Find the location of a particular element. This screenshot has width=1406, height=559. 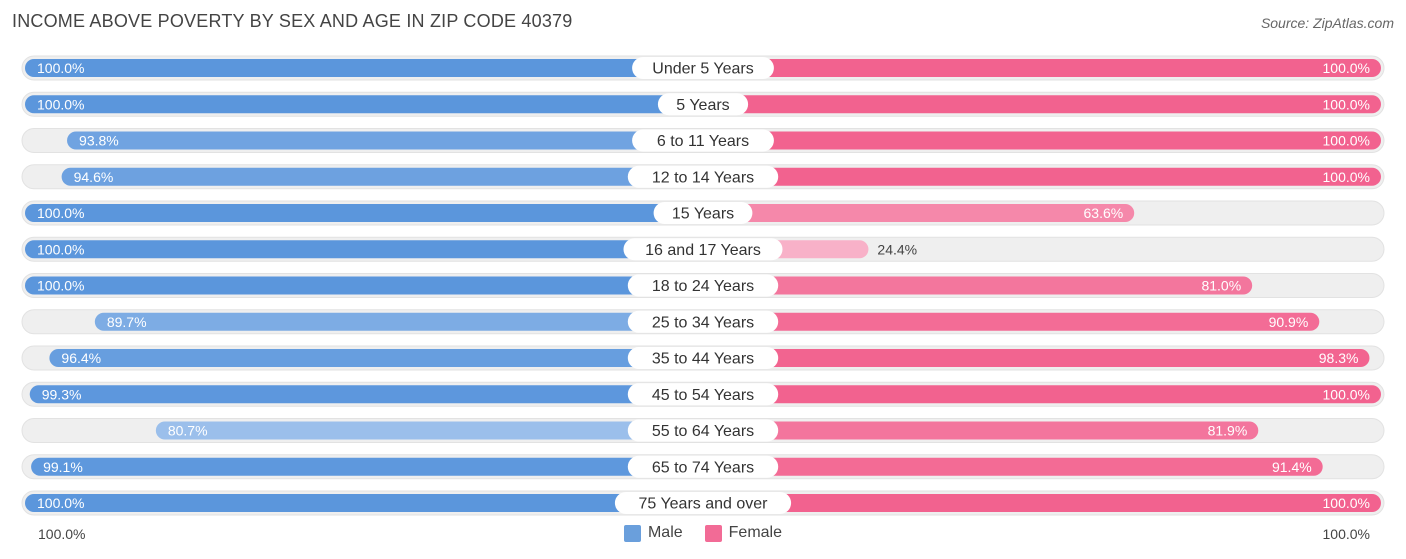

bar-label-female: 63.6% is located at coordinates (1104, 213).